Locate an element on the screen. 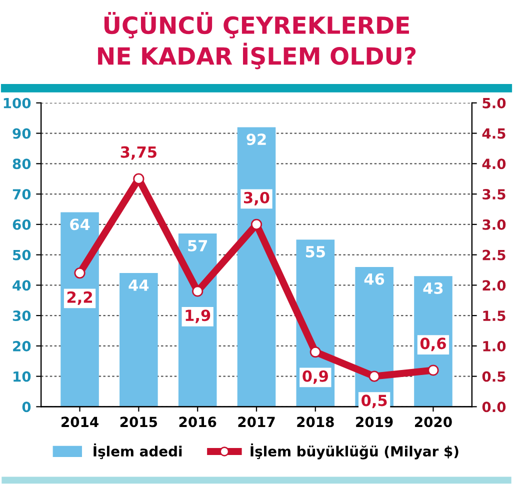 Image resolution: width=513 pixels, height=490 pixels. data-label: 55 is located at coordinates (315, 252).